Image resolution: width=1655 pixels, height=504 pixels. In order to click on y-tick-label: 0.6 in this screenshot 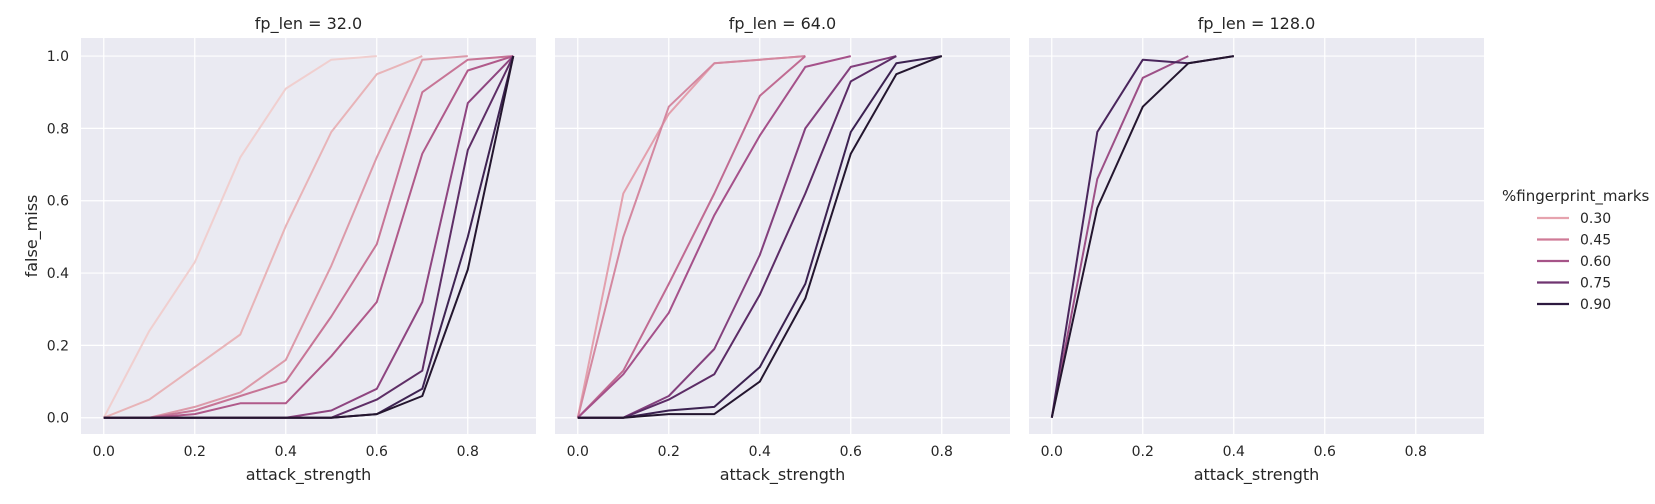, I will do `click(58, 202)`.